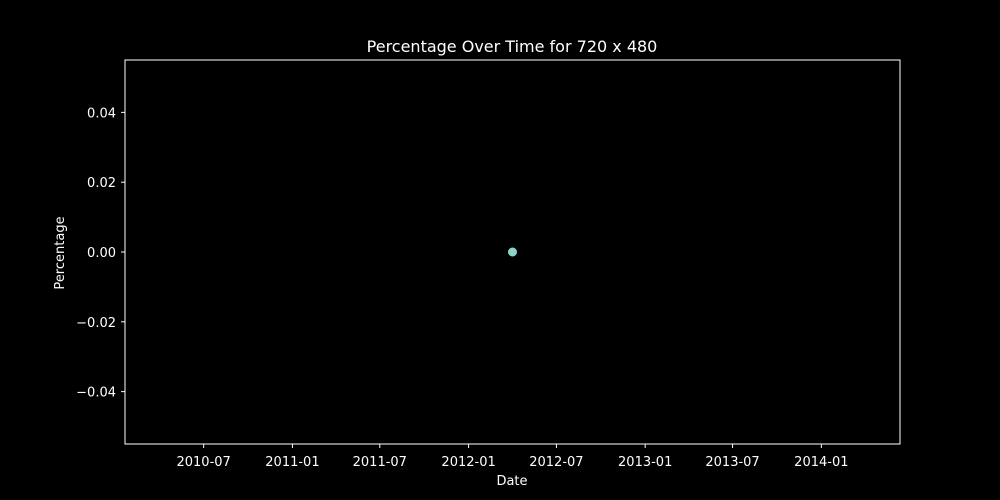 The image size is (1000, 500). What do you see at coordinates (60, 252) in the screenshot?
I see `y-axis-label: Percentage` at bounding box center [60, 252].